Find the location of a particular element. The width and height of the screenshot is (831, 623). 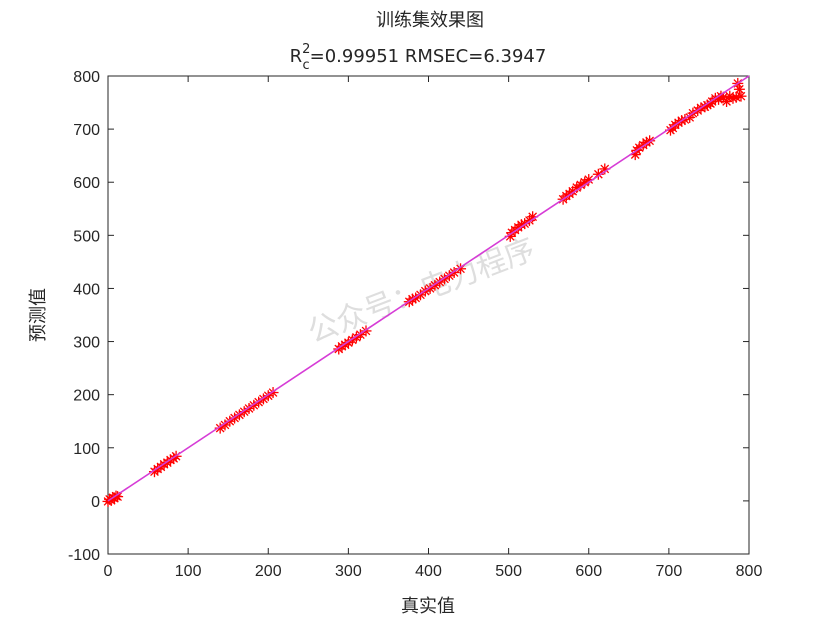

x-tick-label: 100 is located at coordinates (188, 571).